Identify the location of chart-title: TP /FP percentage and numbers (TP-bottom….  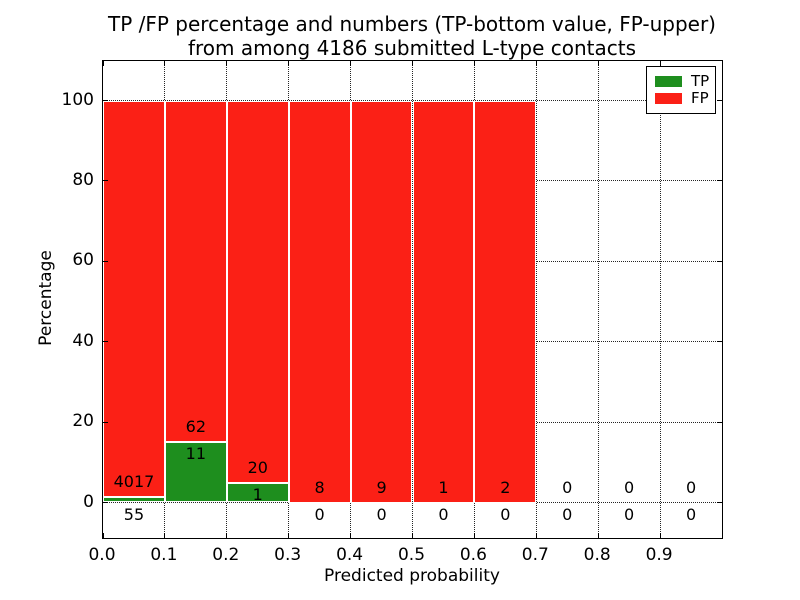
(406, 36).